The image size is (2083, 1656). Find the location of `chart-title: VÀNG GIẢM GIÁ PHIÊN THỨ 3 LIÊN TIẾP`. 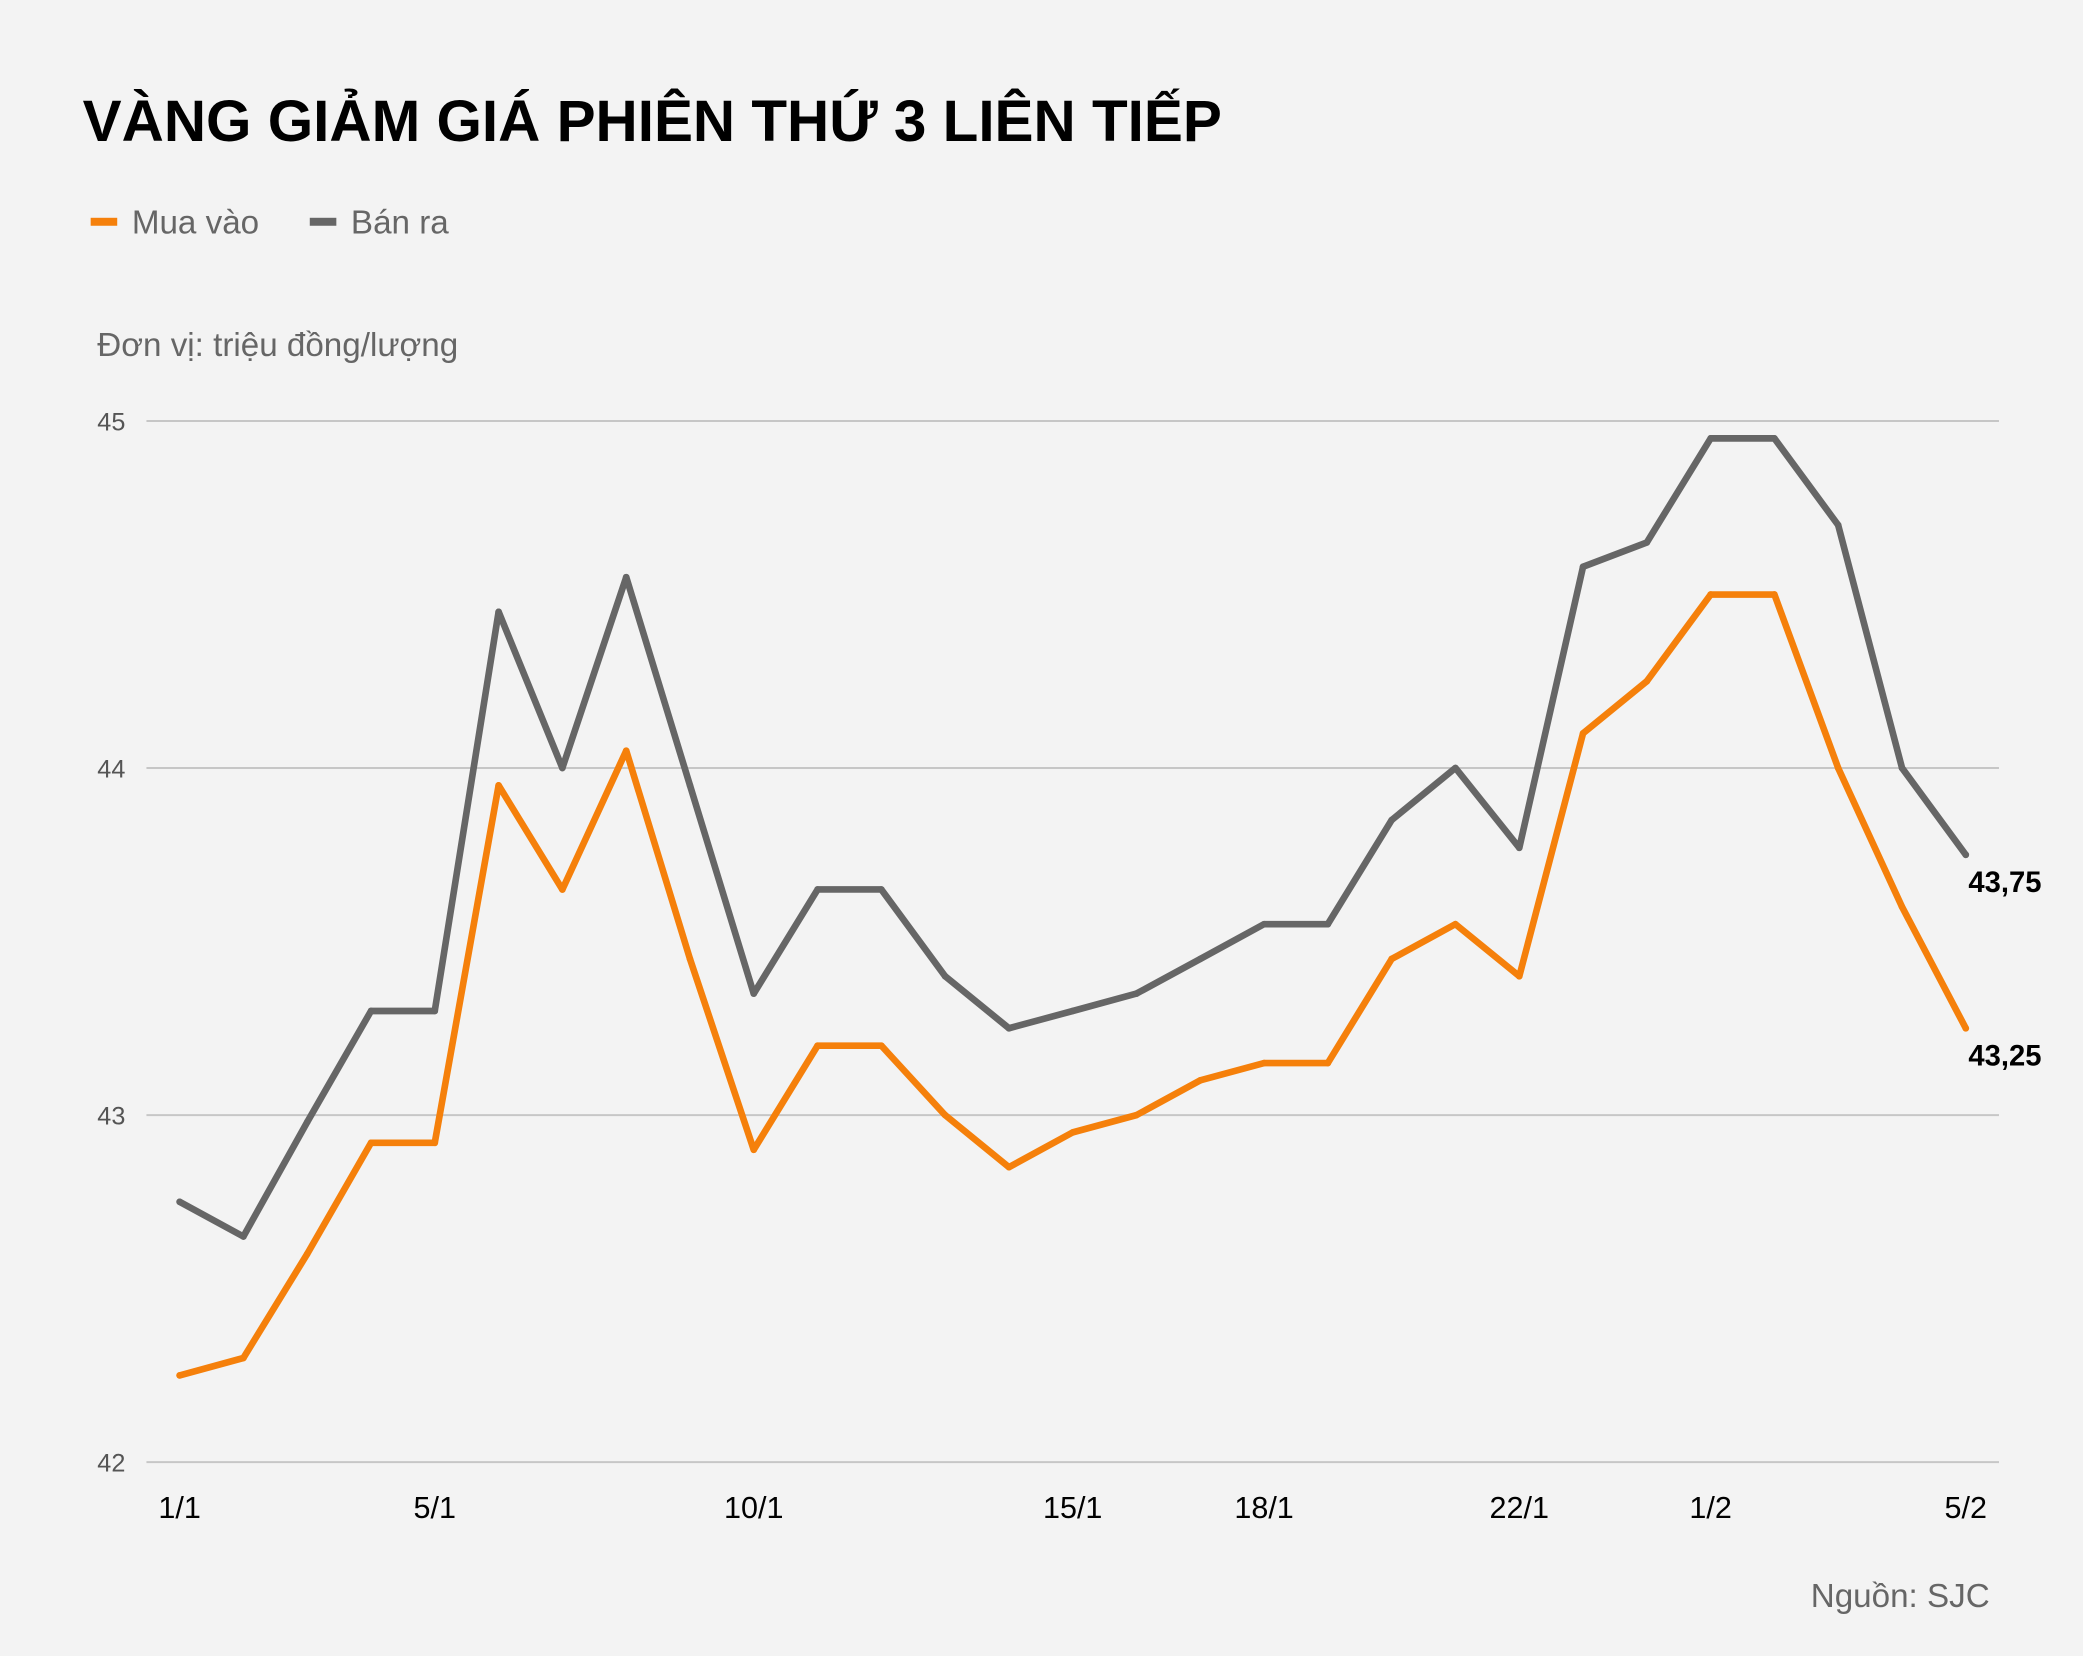

chart-title: VÀNG GIẢM GIÁ PHIÊN THỨ 3 LIÊN TIẾP is located at coordinates (652, 120).